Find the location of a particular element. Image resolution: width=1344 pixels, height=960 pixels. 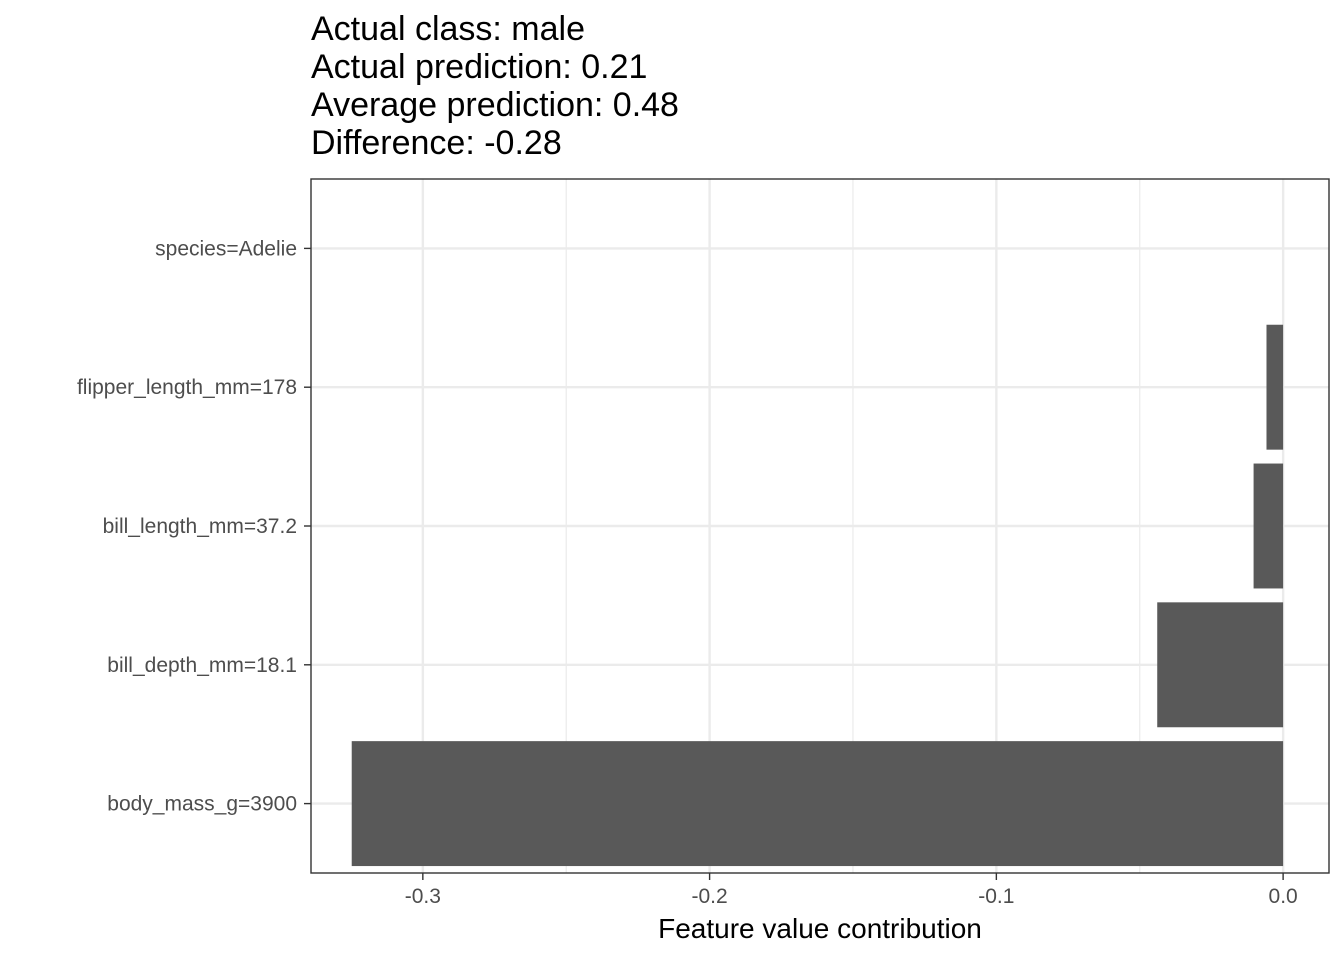

y-tick-label: body_mass_g=3900 is located at coordinates (202, 804).